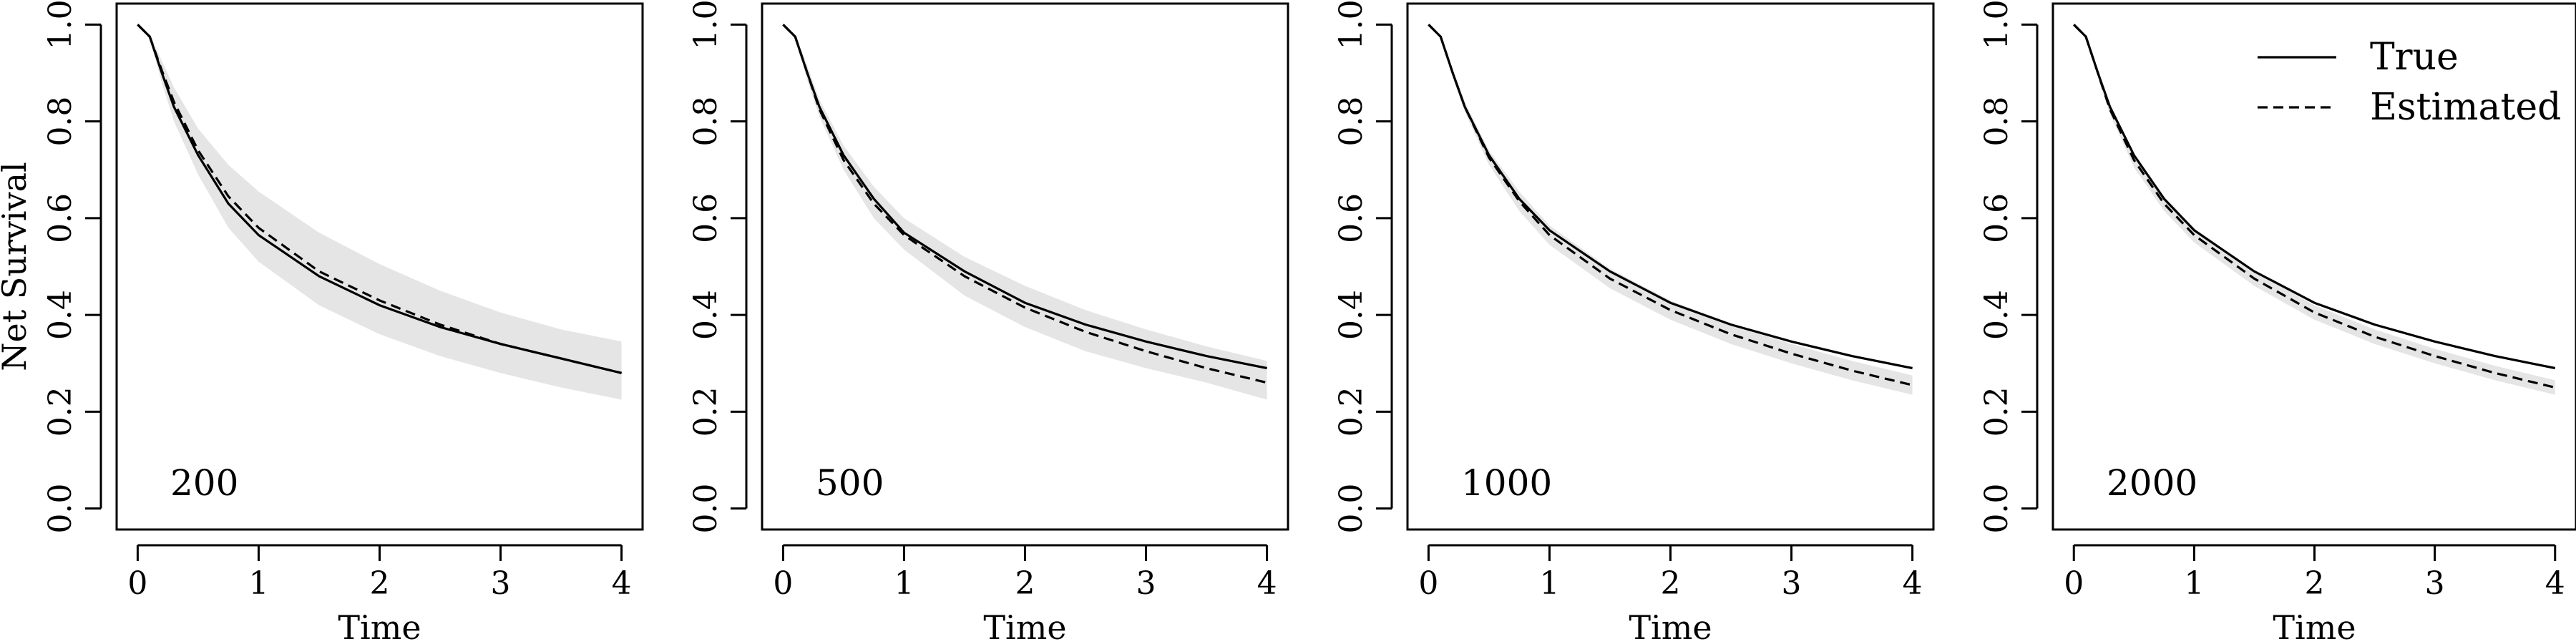  What do you see at coordinates (204, 483) in the screenshot?
I see `panel-label: 200` at bounding box center [204, 483].